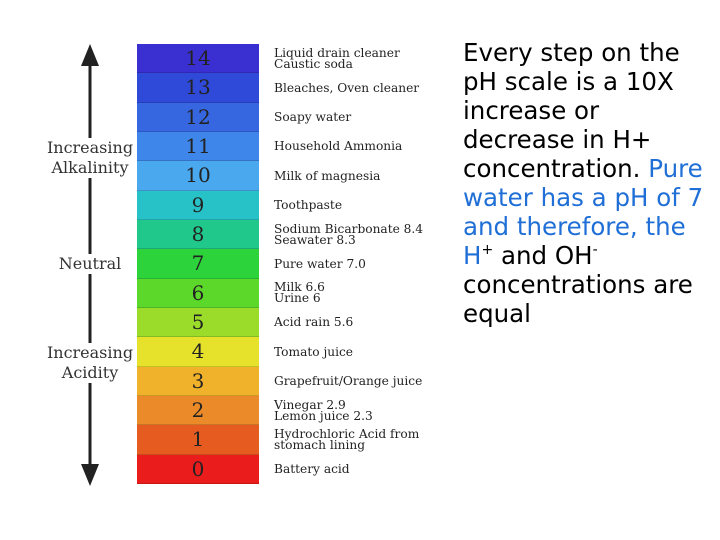 This screenshot has height=540, width=720. What do you see at coordinates (323, 415) in the screenshot?
I see `example-line: Lemon juice 2.3` at bounding box center [323, 415].